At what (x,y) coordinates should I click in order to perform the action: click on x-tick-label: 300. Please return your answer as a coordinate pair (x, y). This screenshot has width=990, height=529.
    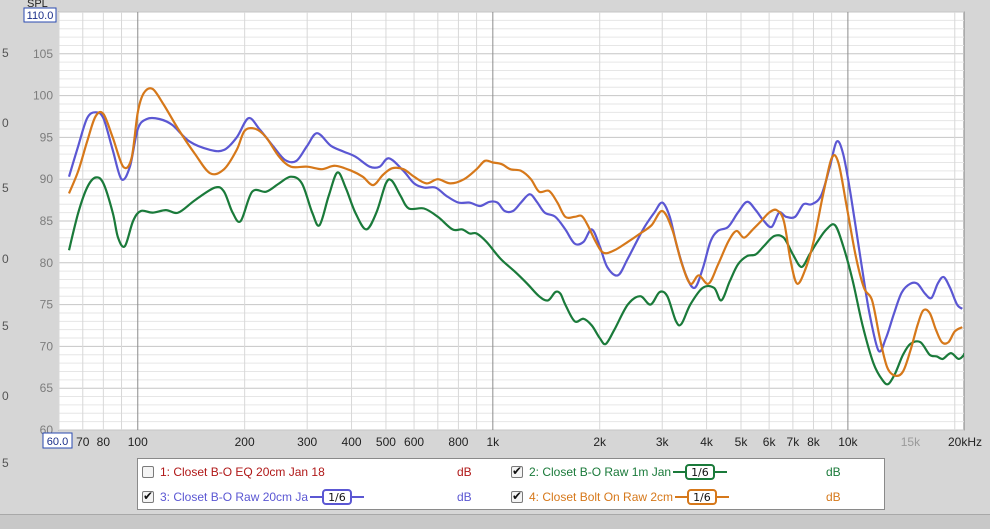
    Looking at the image, I should click on (307, 442).